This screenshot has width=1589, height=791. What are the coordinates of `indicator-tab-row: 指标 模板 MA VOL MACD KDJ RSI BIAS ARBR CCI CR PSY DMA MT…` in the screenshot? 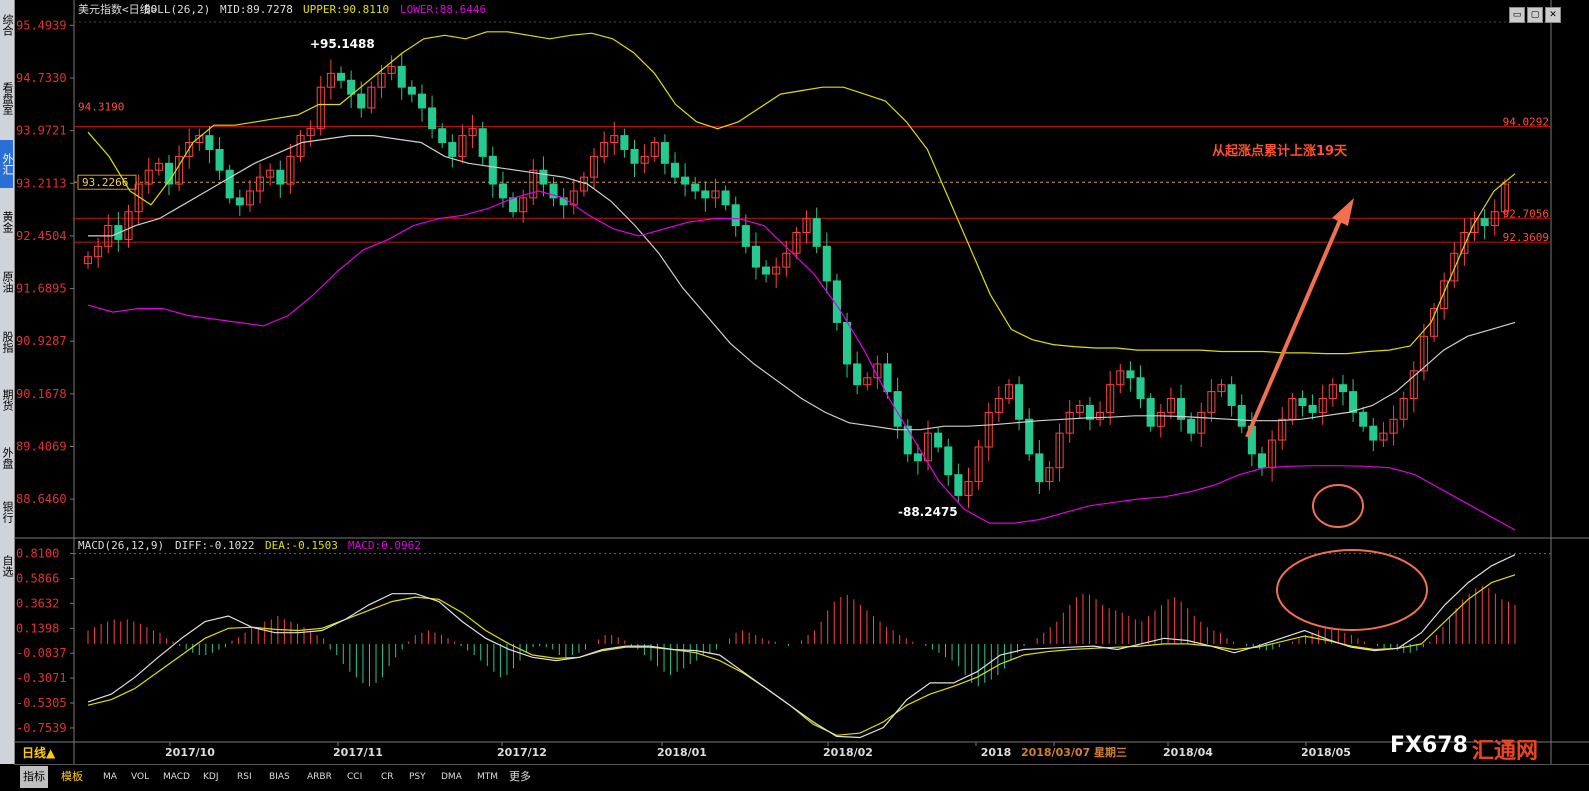 It's located at (280, 777).